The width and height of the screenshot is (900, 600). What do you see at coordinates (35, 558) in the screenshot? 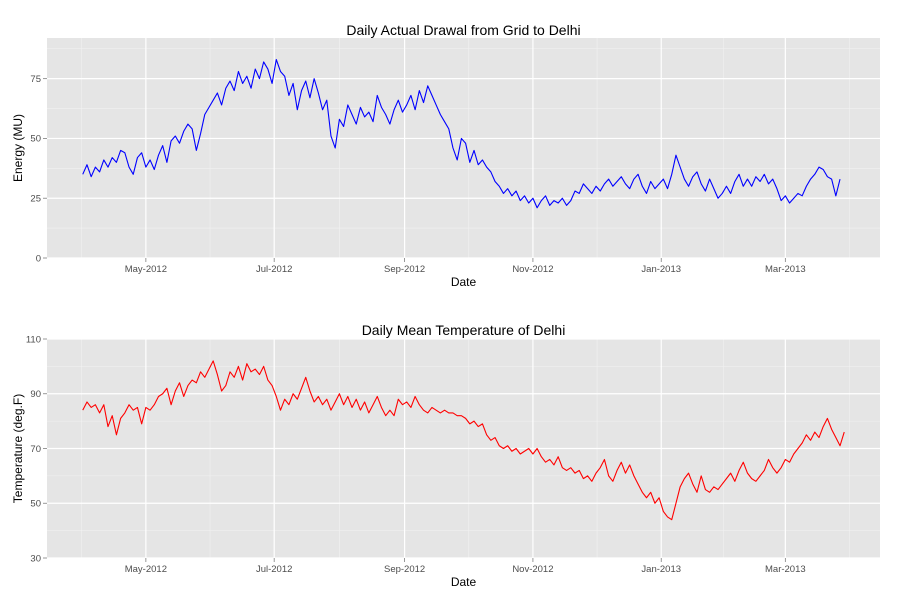
I see `y-tick-label: 30` at bounding box center [35, 558].